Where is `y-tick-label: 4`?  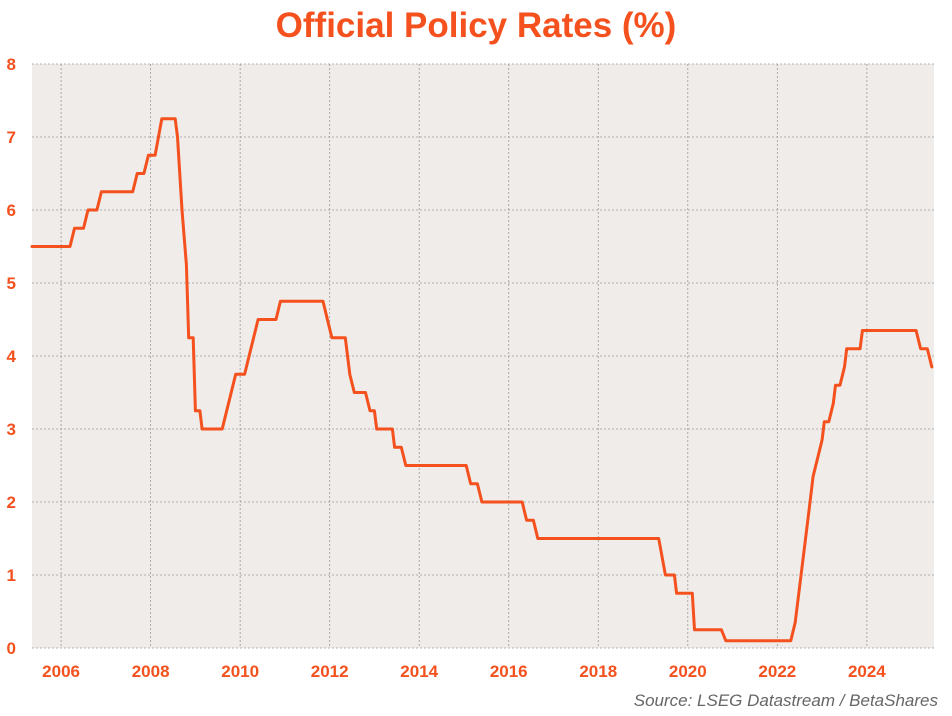
y-tick-label: 4 is located at coordinates (12, 356).